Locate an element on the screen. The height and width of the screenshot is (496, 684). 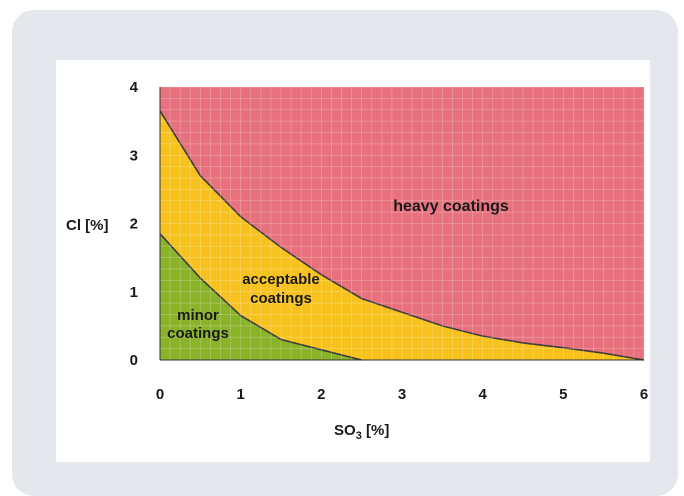
x-tick-label: 2 is located at coordinates (321, 394).